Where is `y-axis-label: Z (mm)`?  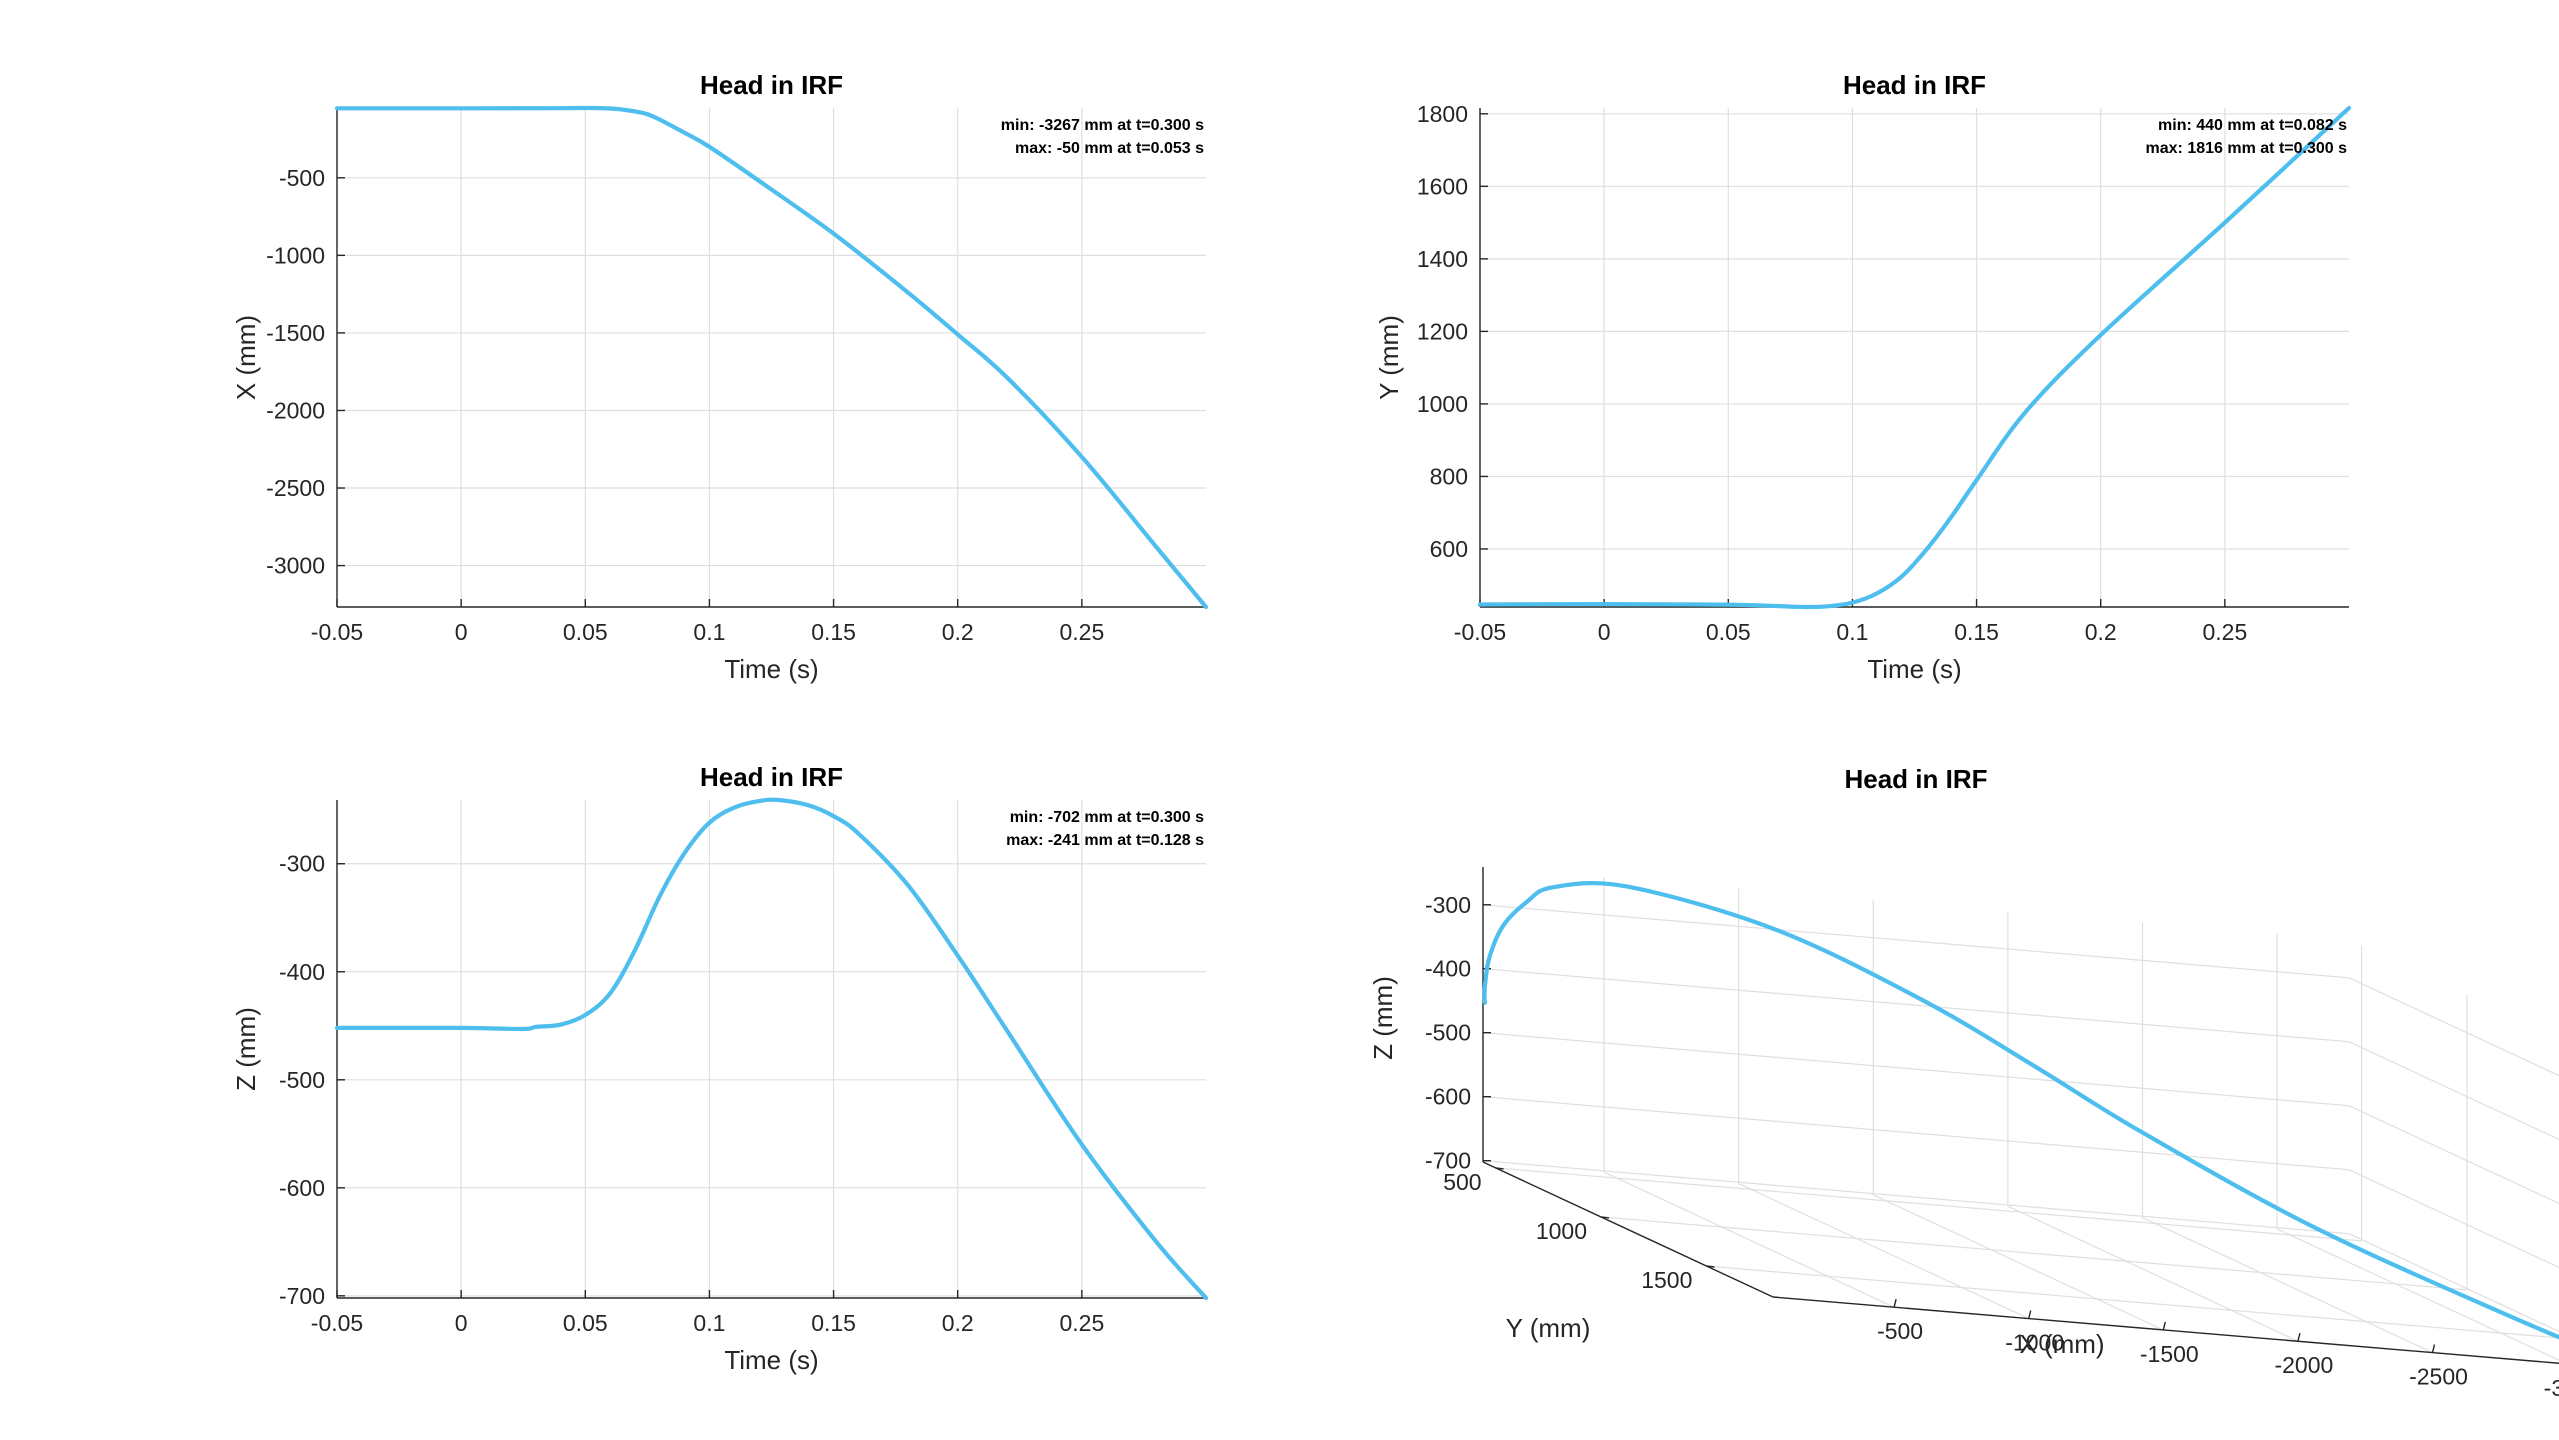
y-axis-label: Z (mm) is located at coordinates (246, 1049).